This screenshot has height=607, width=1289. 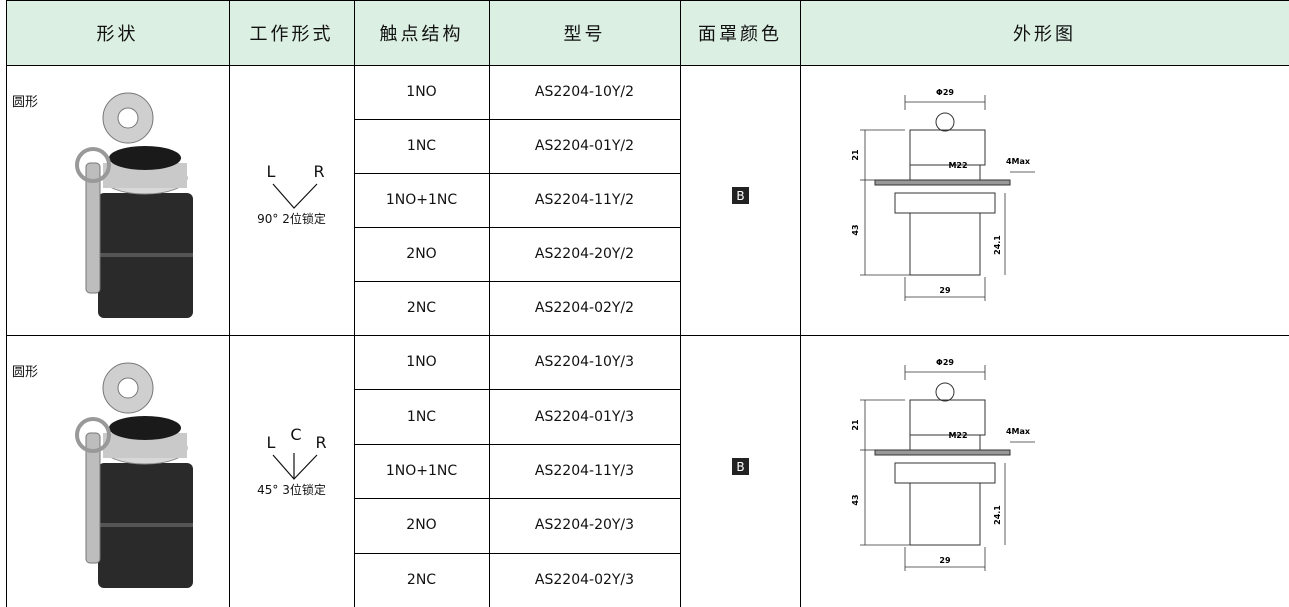 I want to click on model: AS2204-11Y/2, so click(x=584, y=200).